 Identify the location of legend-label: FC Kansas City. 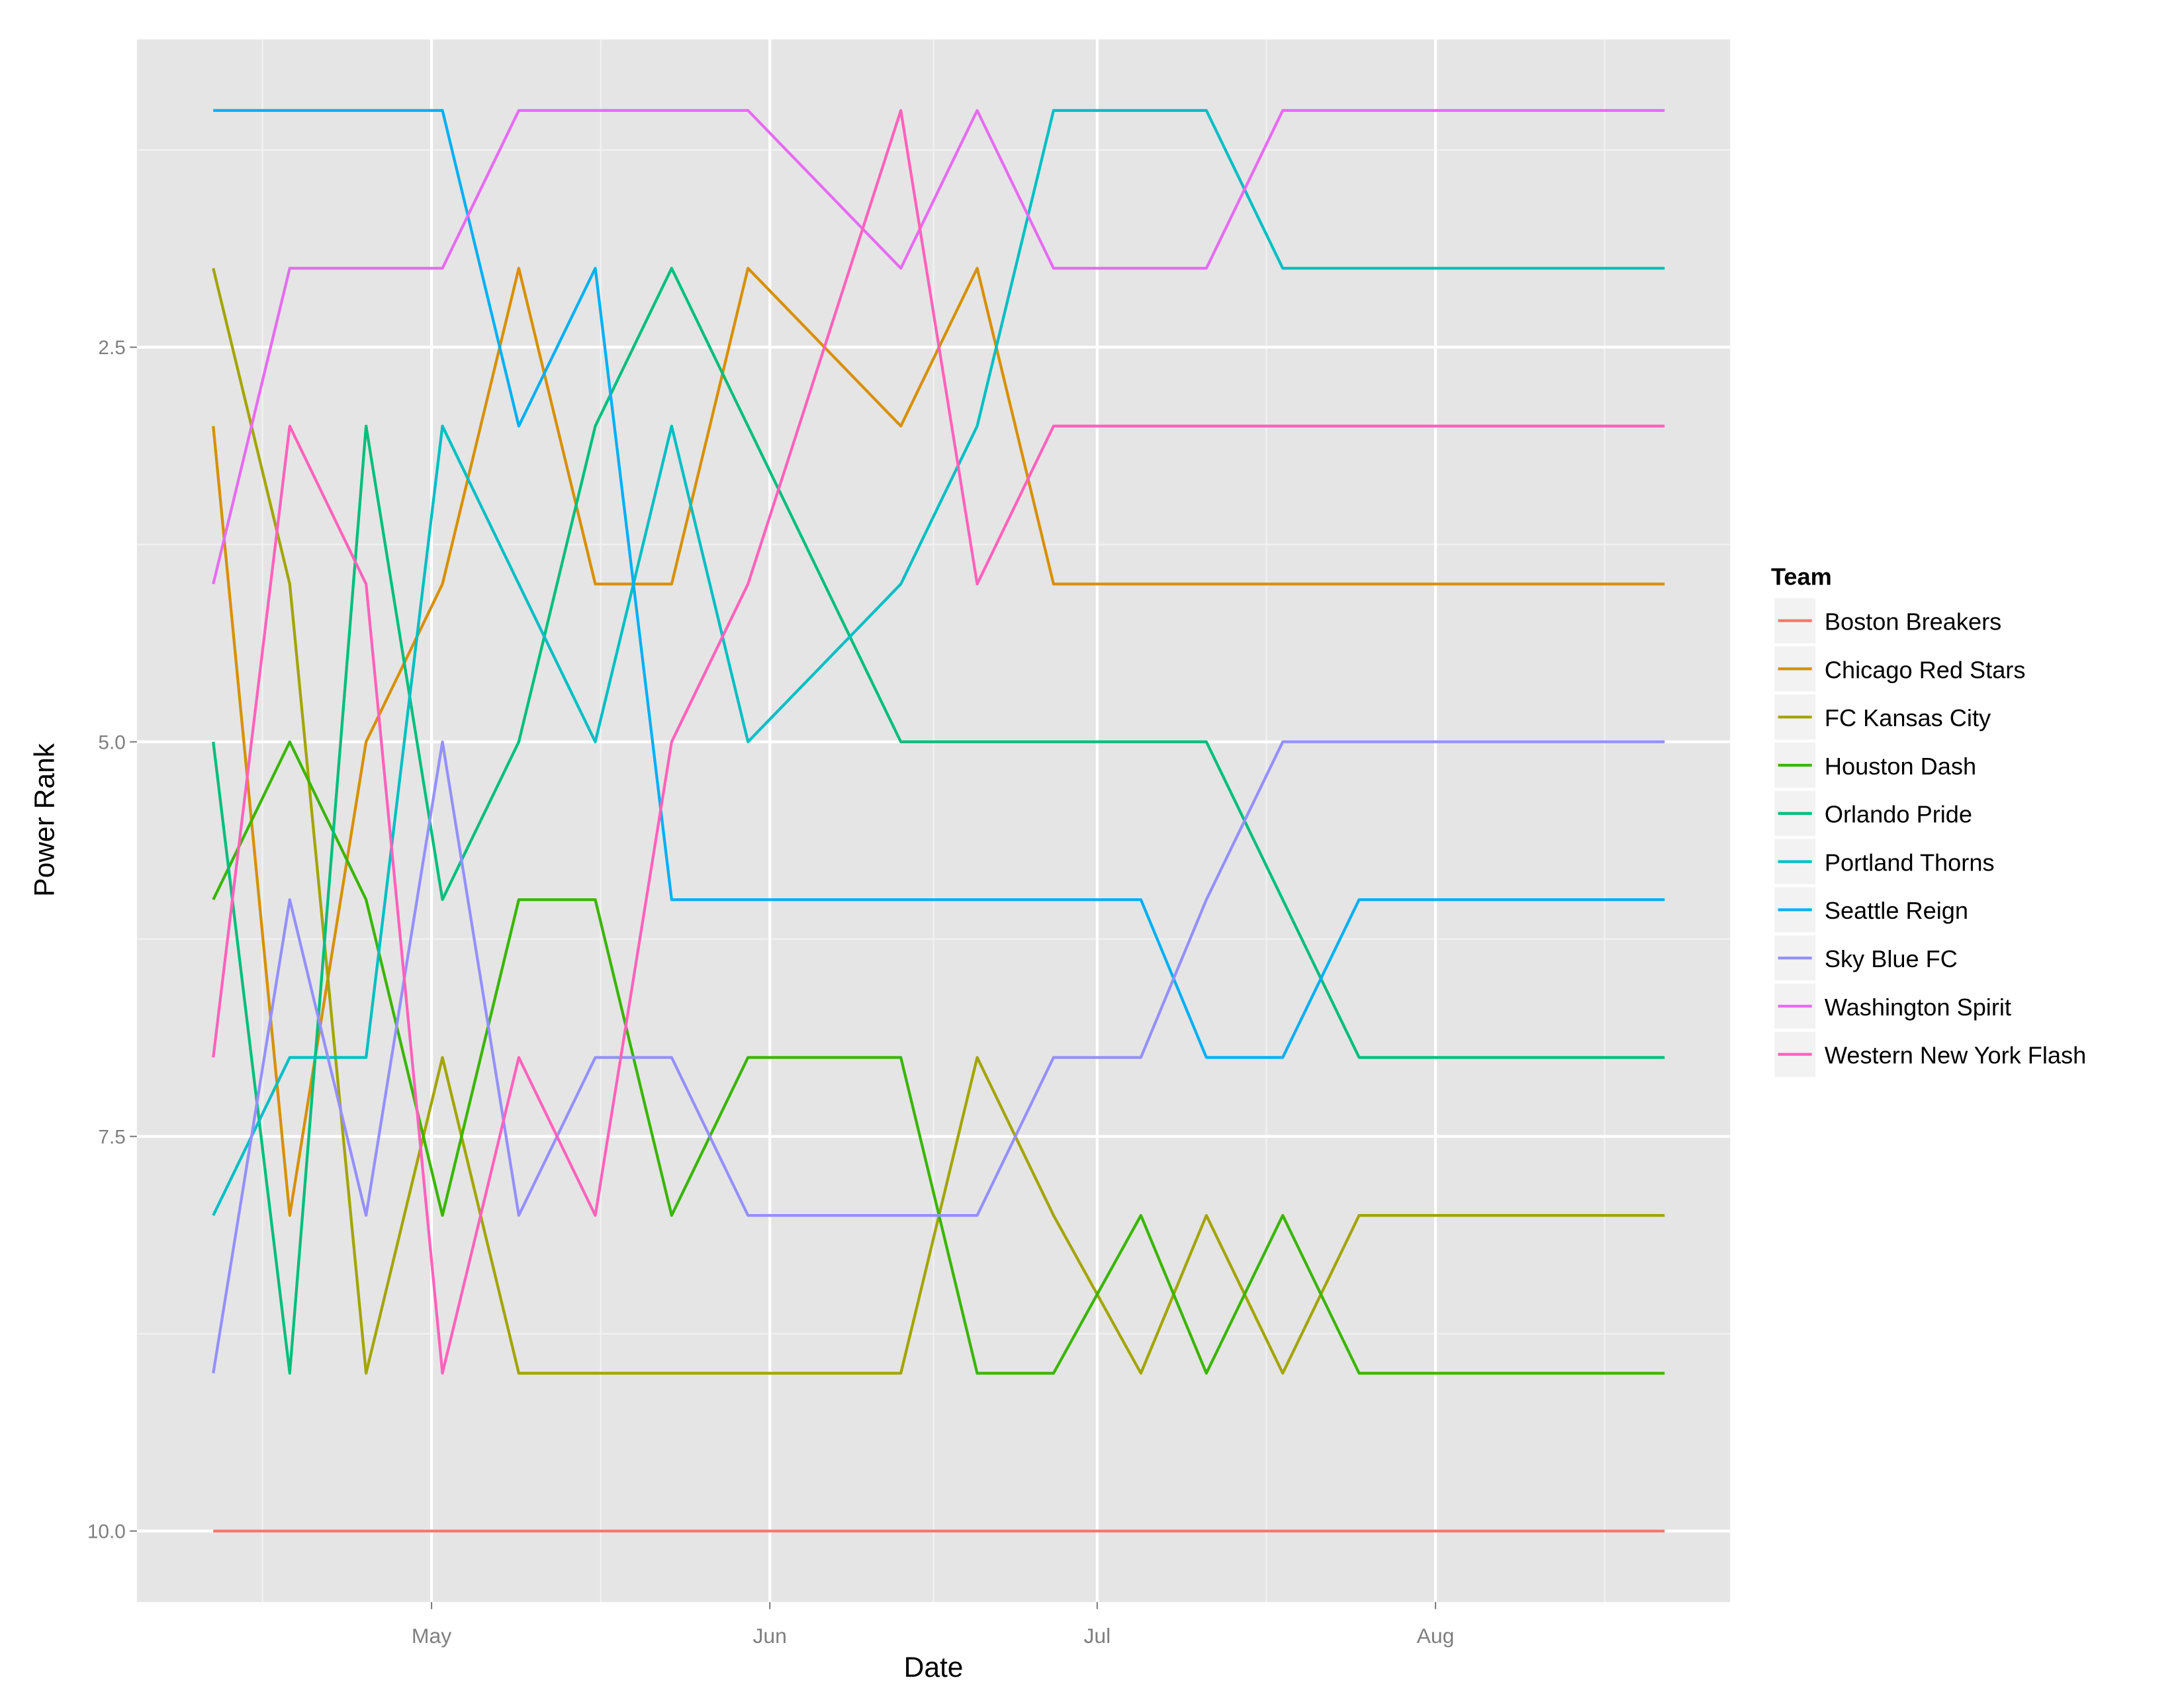
(1908, 717).